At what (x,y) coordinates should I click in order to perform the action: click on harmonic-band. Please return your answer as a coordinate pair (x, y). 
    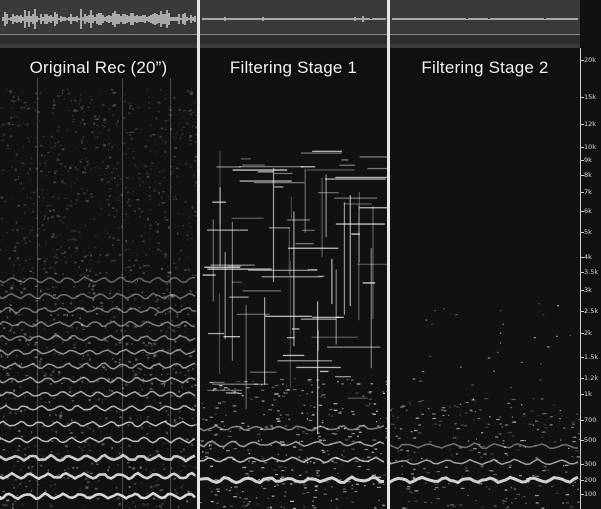
    Looking at the image, I should click on (292, 444).